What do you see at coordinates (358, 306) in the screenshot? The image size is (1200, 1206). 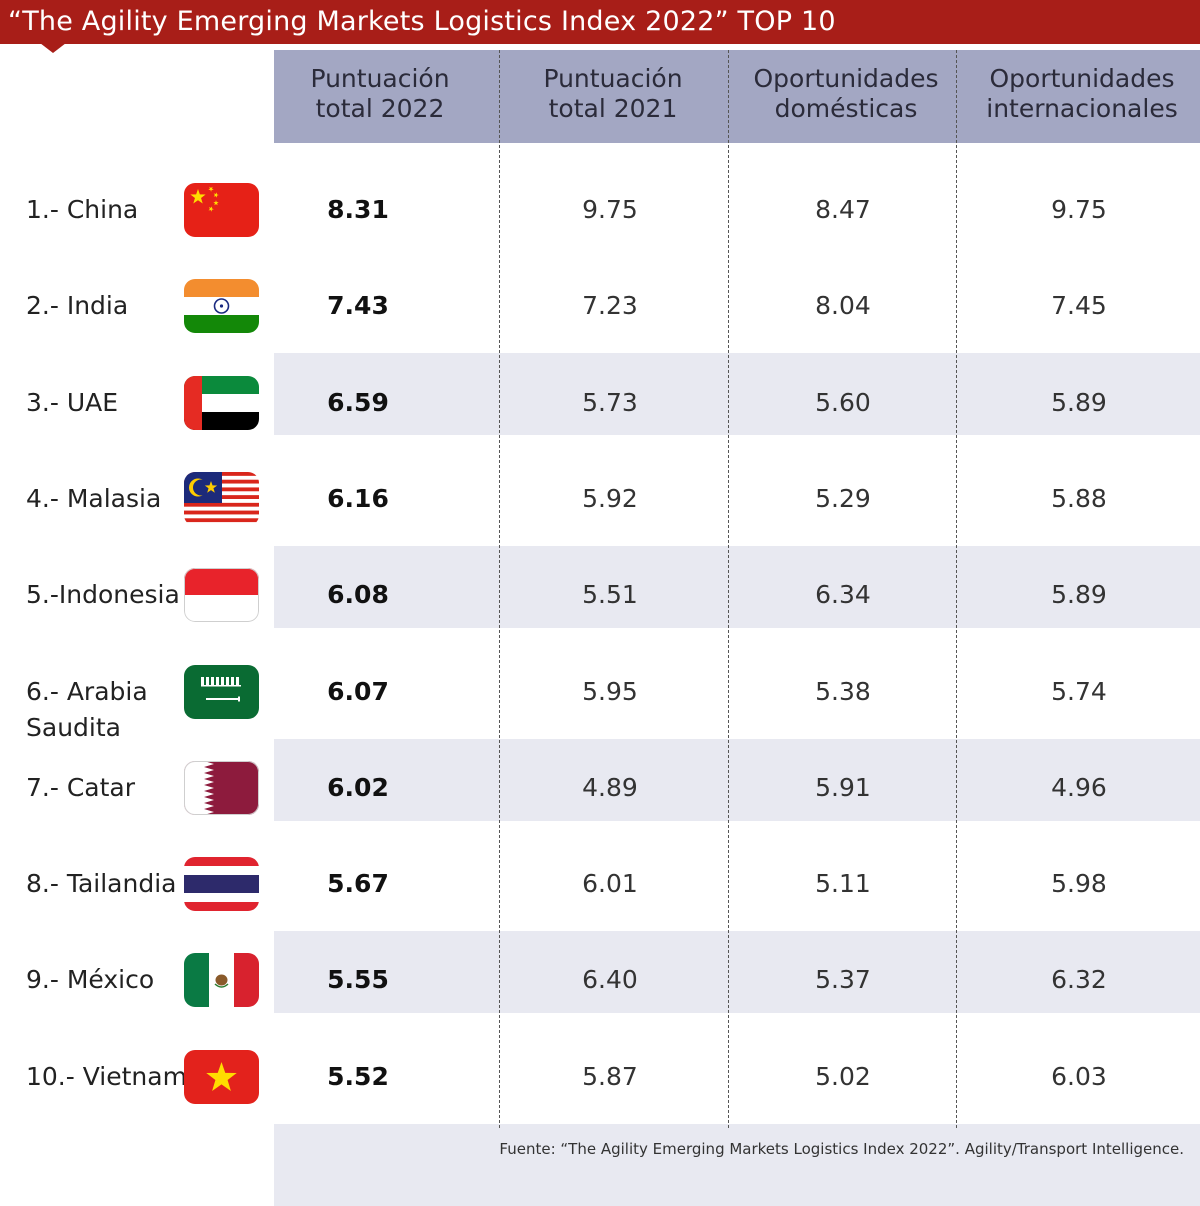 I see `score-2022-cell: 7.43` at bounding box center [358, 306].